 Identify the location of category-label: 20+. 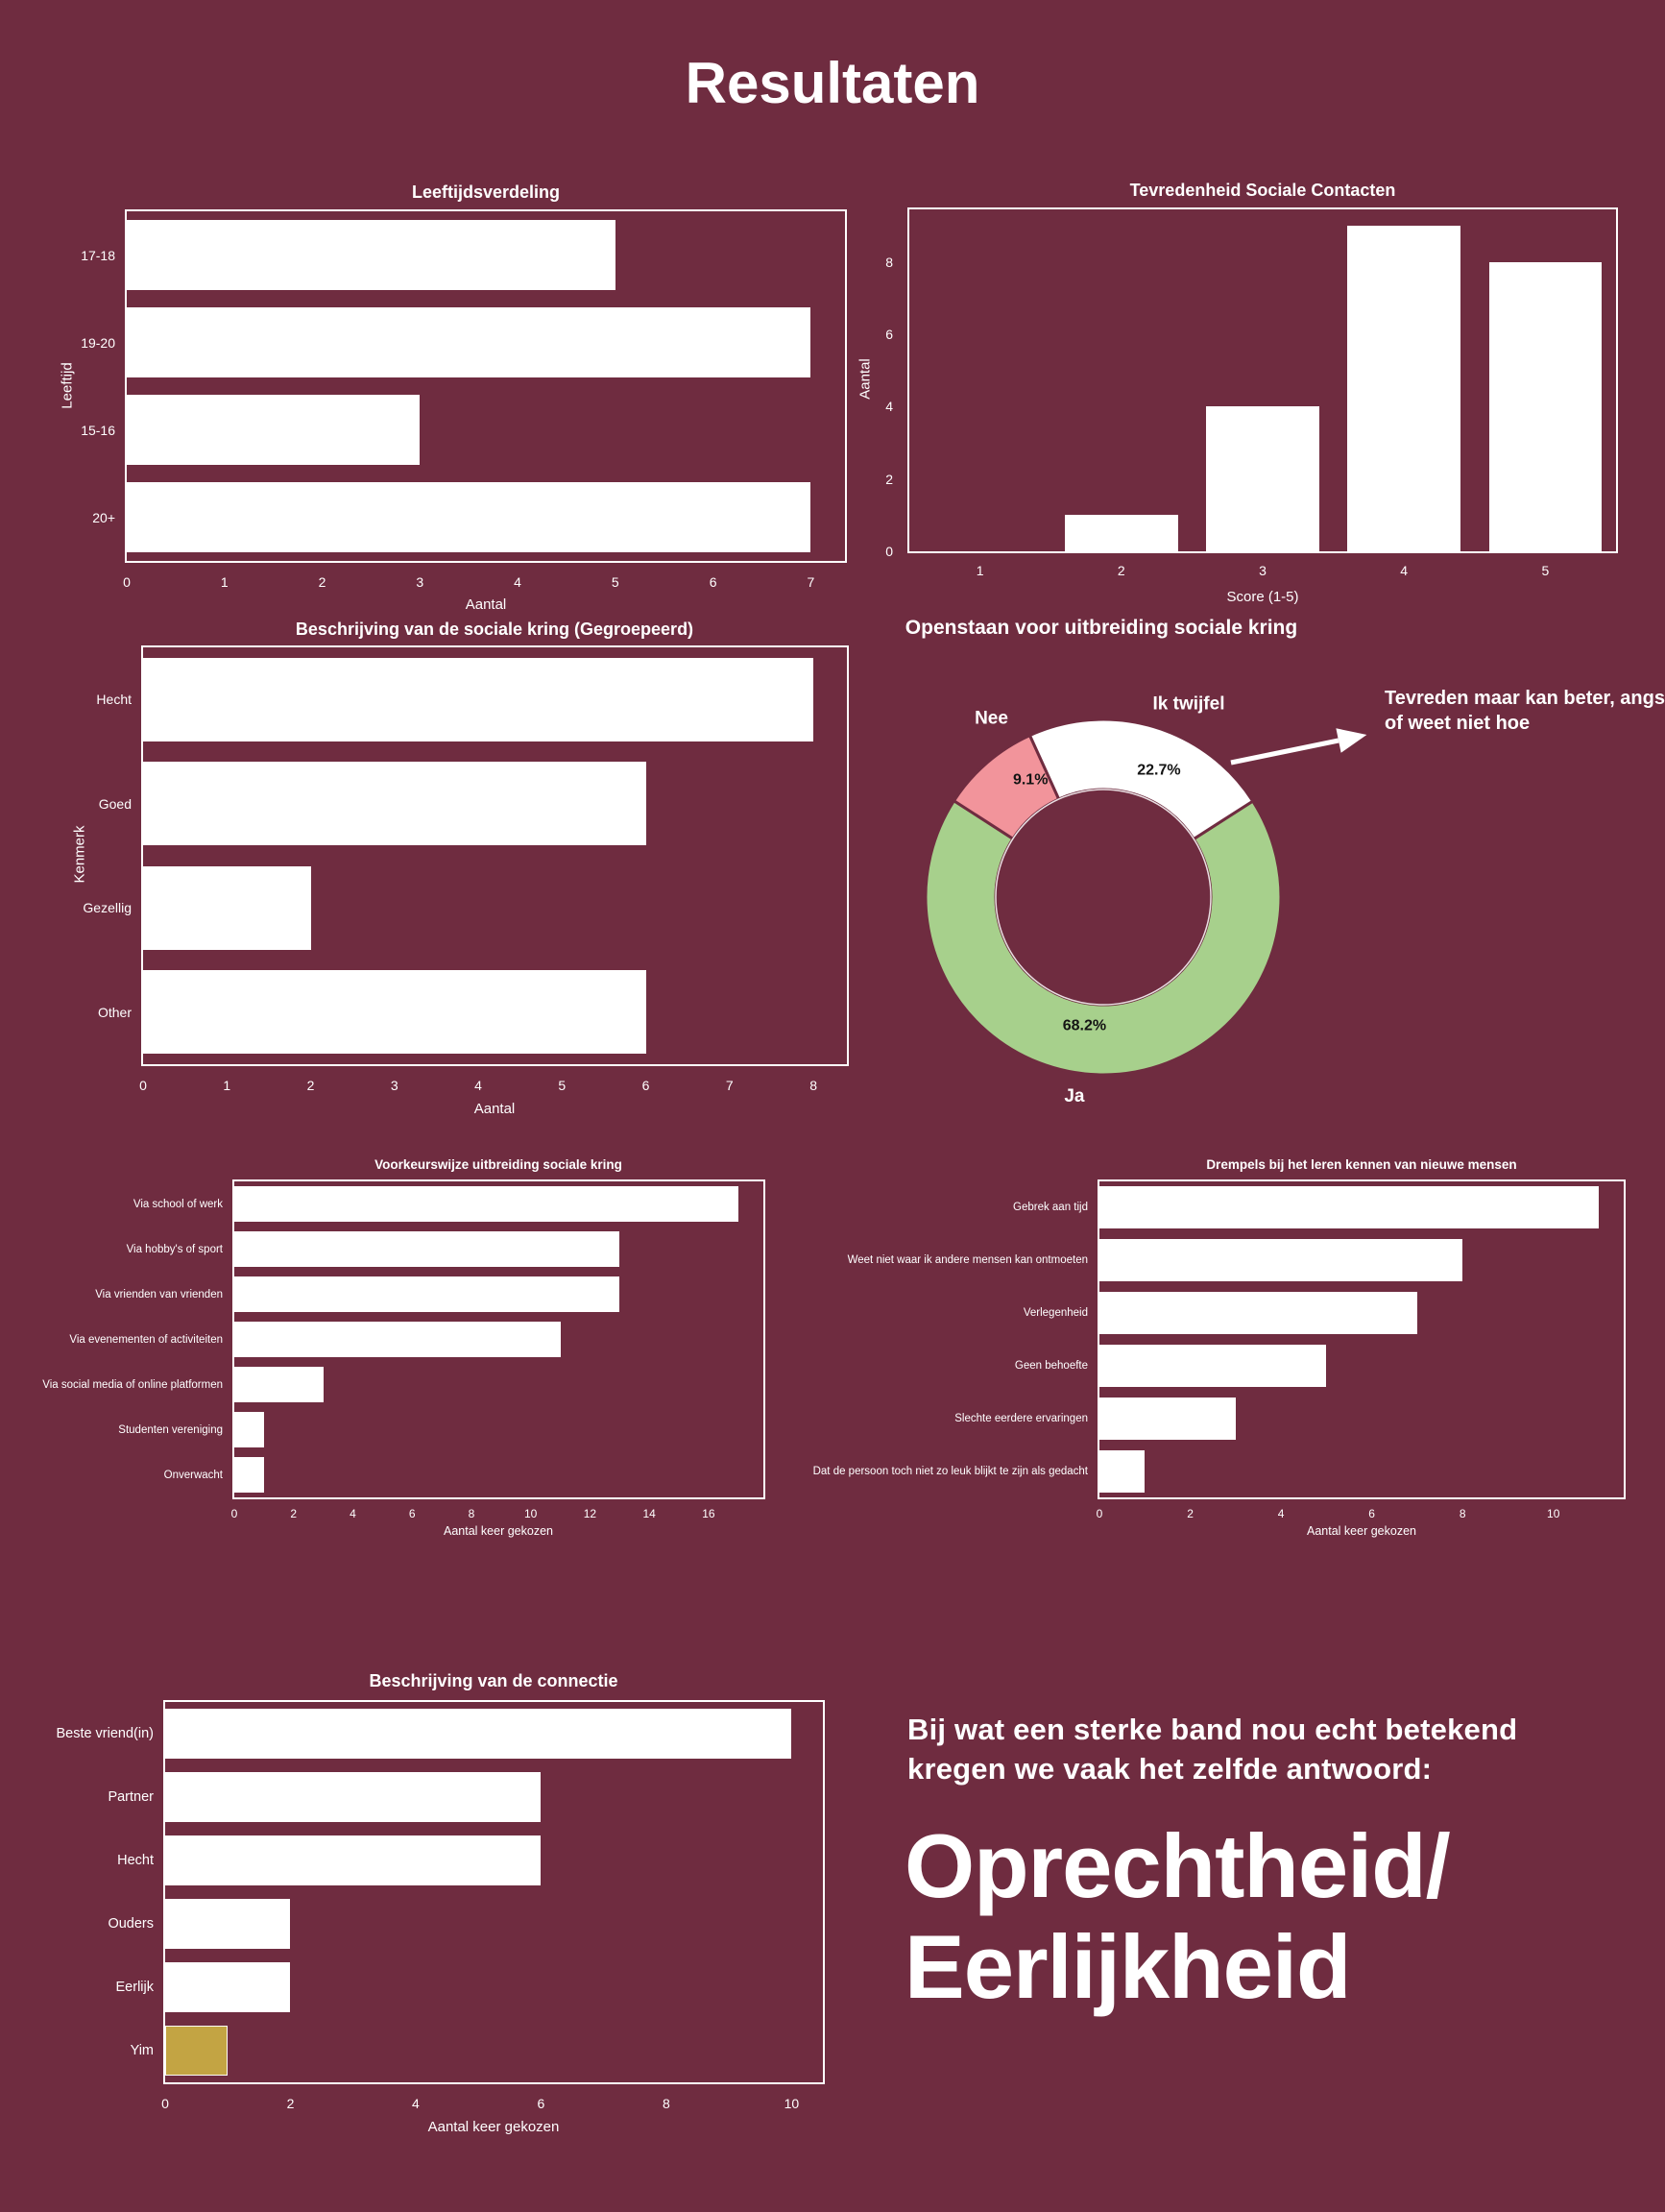
(103, 517).